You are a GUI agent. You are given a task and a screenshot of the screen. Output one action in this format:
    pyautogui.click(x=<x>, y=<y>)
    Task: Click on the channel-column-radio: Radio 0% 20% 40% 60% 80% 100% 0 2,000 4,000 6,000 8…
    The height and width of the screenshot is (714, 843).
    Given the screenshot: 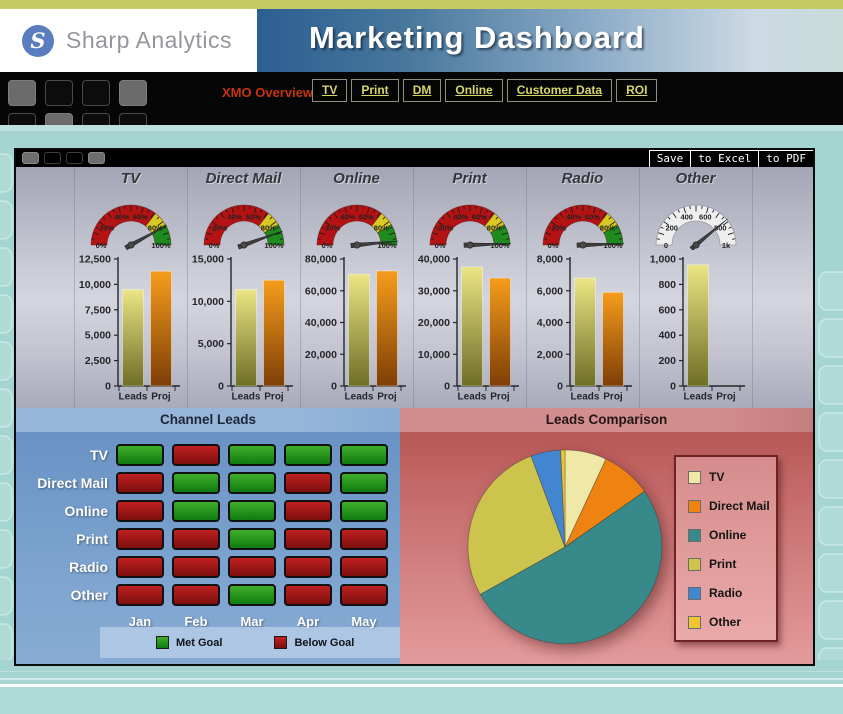 What is the action you would take?
    pyautogui.click(x=582, y=287)
    